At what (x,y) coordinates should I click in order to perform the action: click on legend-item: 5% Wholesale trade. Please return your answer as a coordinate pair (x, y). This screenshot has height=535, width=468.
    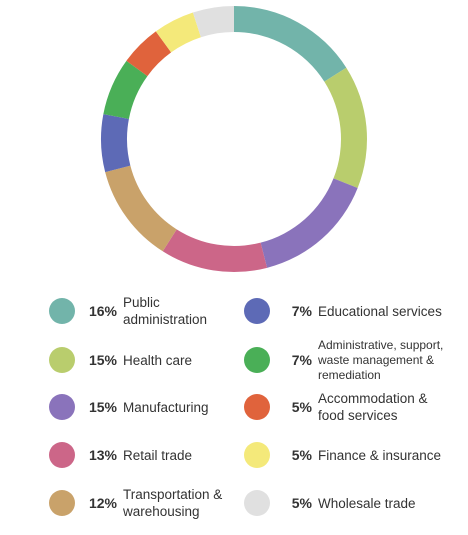
    Looking at the image, I should click on (330, 503).